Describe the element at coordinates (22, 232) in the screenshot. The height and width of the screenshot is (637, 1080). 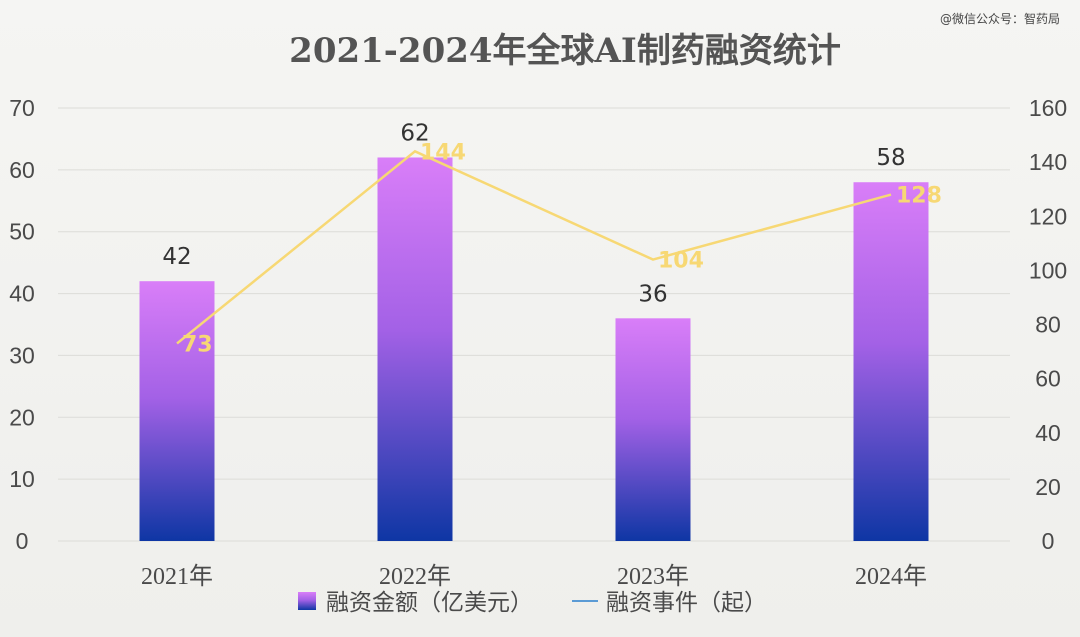
I see `left-tick-label: 50` at that location.